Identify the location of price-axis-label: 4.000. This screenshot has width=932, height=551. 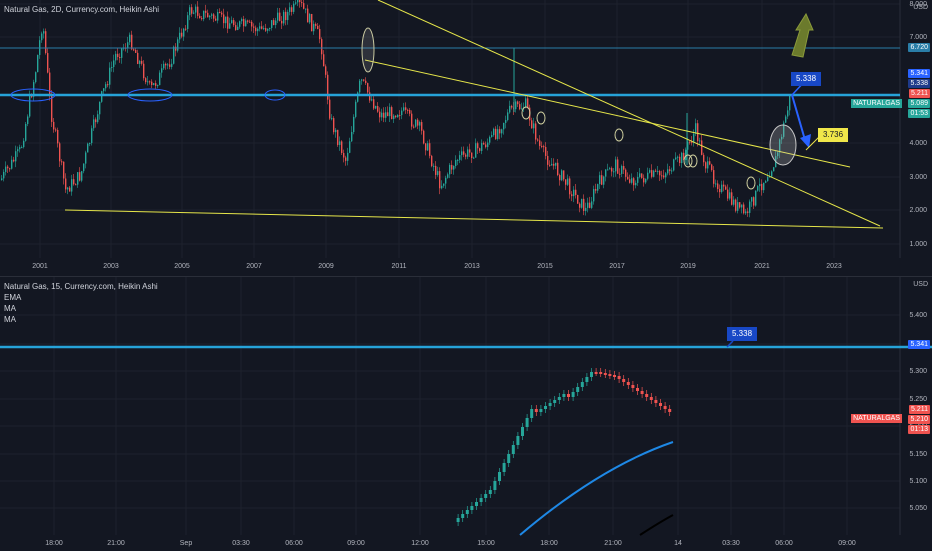
(918, 143).